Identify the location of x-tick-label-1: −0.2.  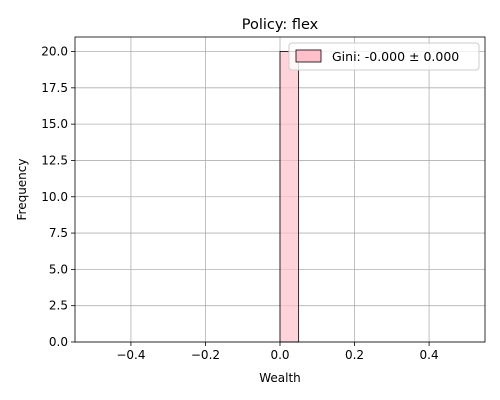
(205, 355).